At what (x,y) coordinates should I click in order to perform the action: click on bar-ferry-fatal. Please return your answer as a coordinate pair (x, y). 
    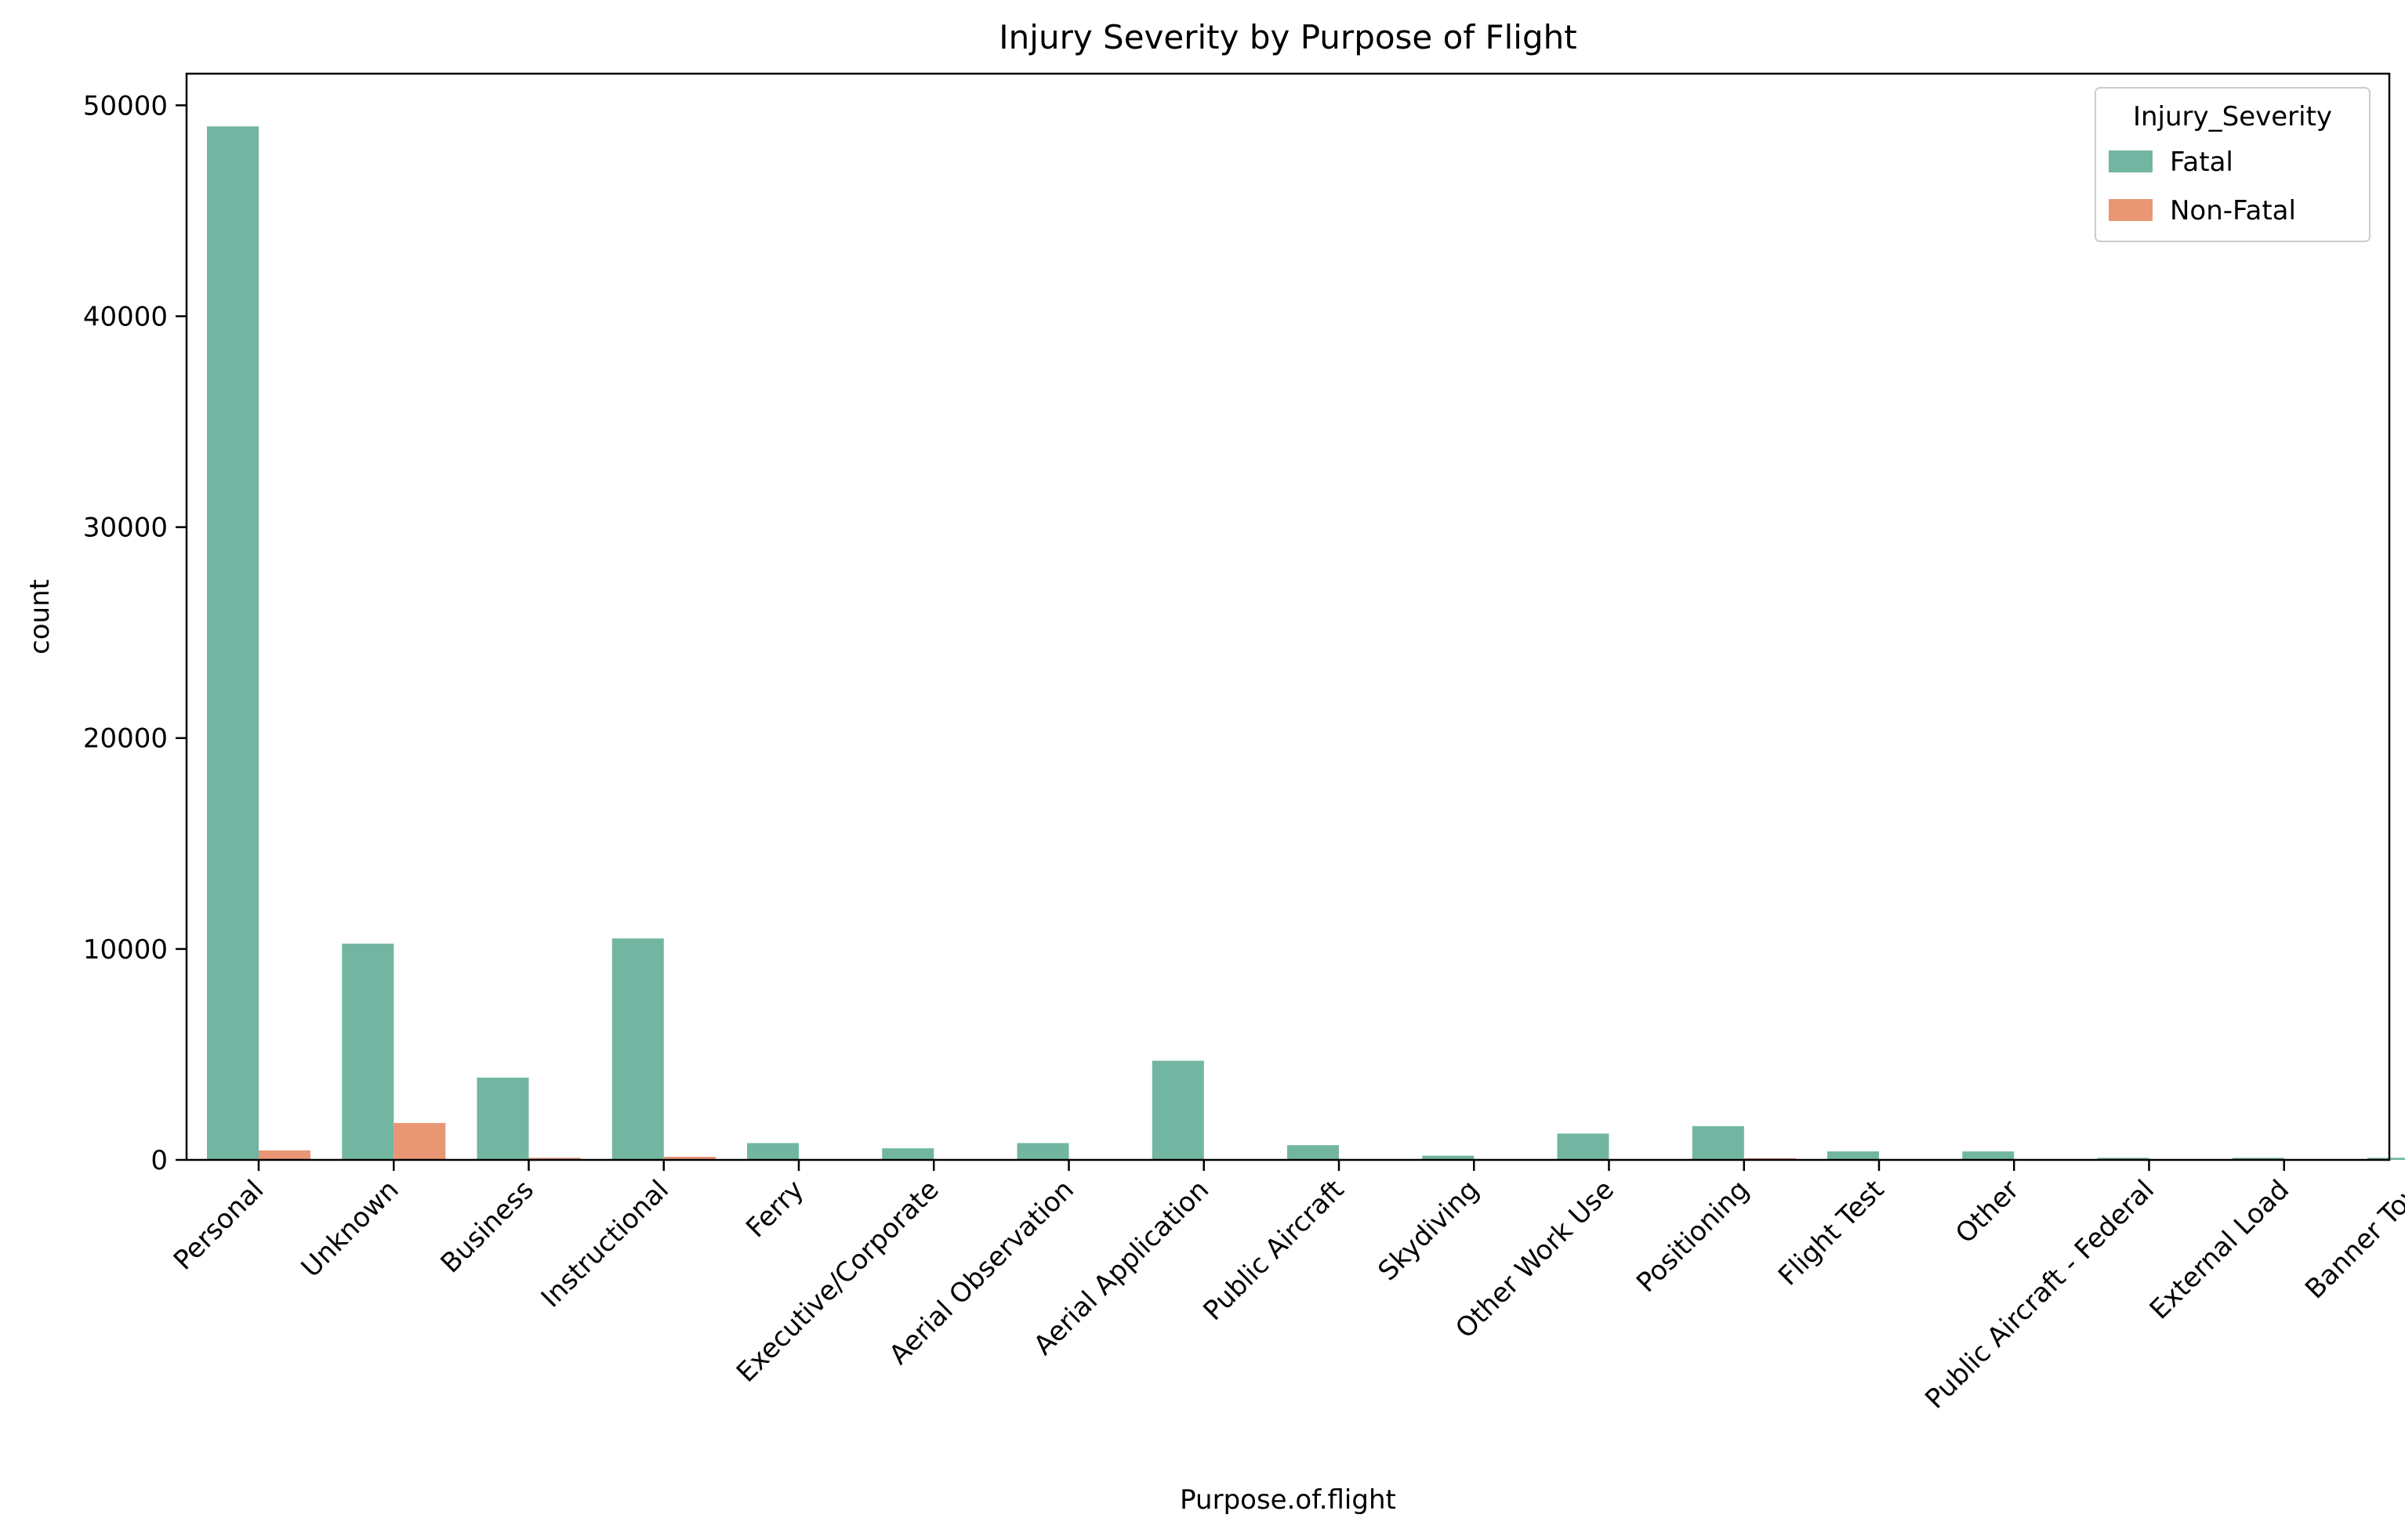
    Looking at the image, I should click on (773, 1151).